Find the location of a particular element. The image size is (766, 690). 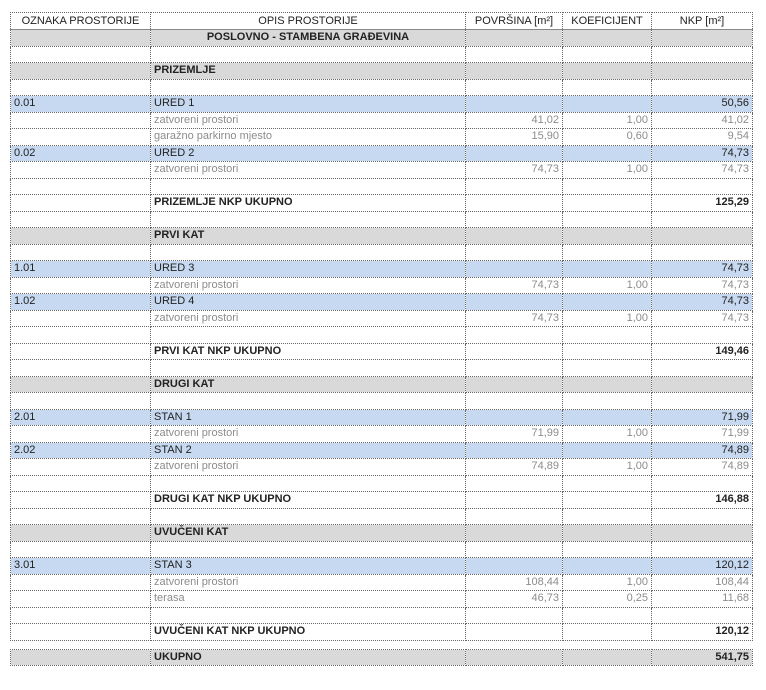

table-cell: POSLOVNO - STAMBENA GRAĐEVINA is located at coordinates (308, 38).